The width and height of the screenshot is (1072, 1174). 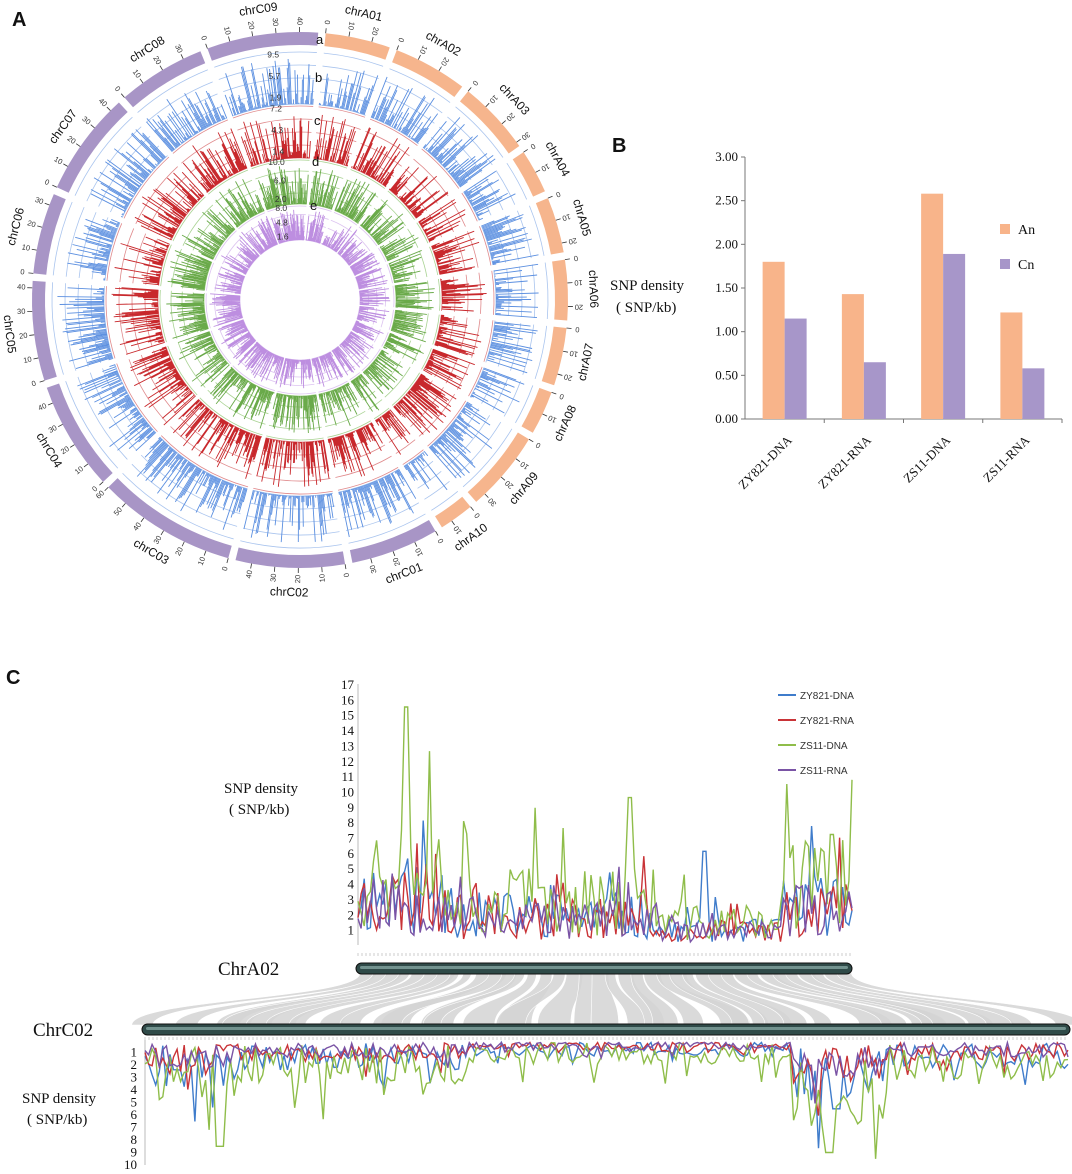 What do you see at coordinates (726, 418) in the screenshot?
I see `bar-ytick-label: 0.00` at bounding box center [726, 418].